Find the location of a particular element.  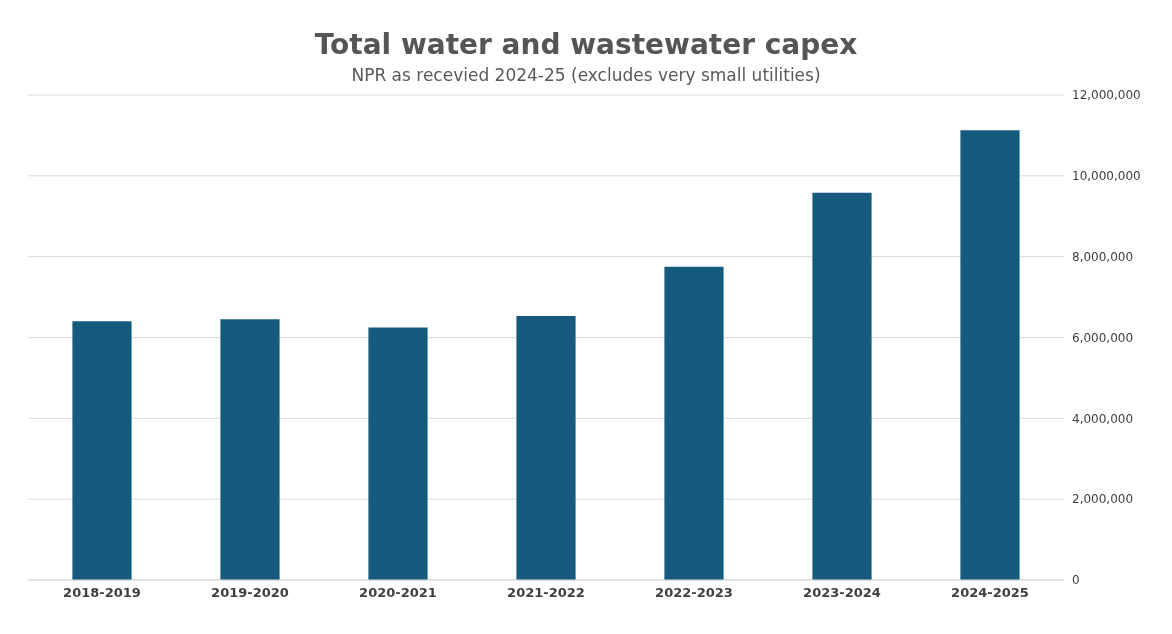

y-tick-label: 4,000,000 is located at coordinates (1103, 418).